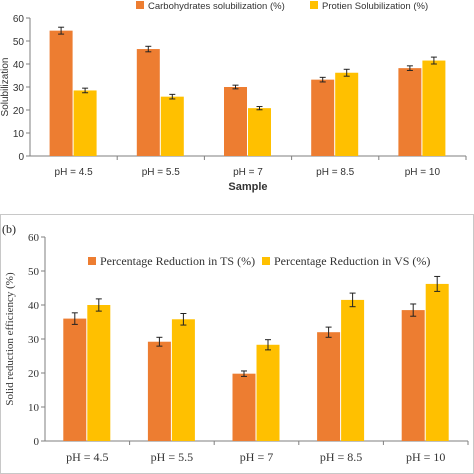 The image size is (474, 474). What do you see at coordinates (10, 339) in the screenshot?
I see `y-axis-label: Solid reduction efficiency (%)` at bounding box center [10, 339].